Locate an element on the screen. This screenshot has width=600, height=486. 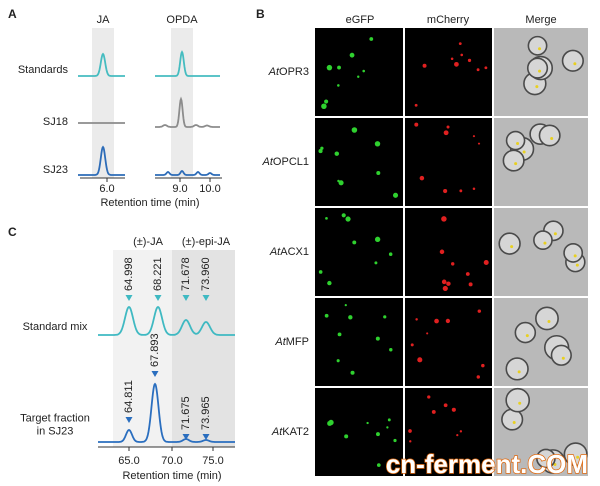
row-label: AtACX1 is located at coordinates (289, 252).